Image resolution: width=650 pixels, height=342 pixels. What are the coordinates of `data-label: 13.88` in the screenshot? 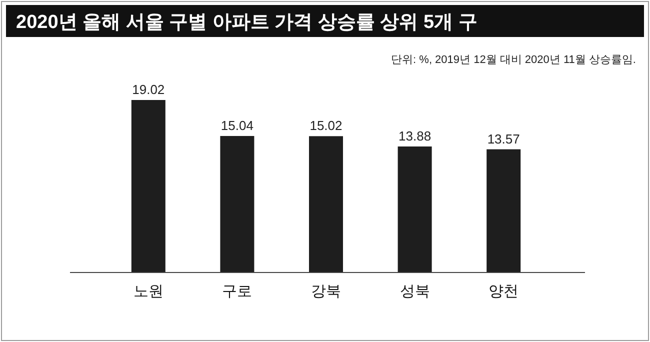 It's located at (415, 136).